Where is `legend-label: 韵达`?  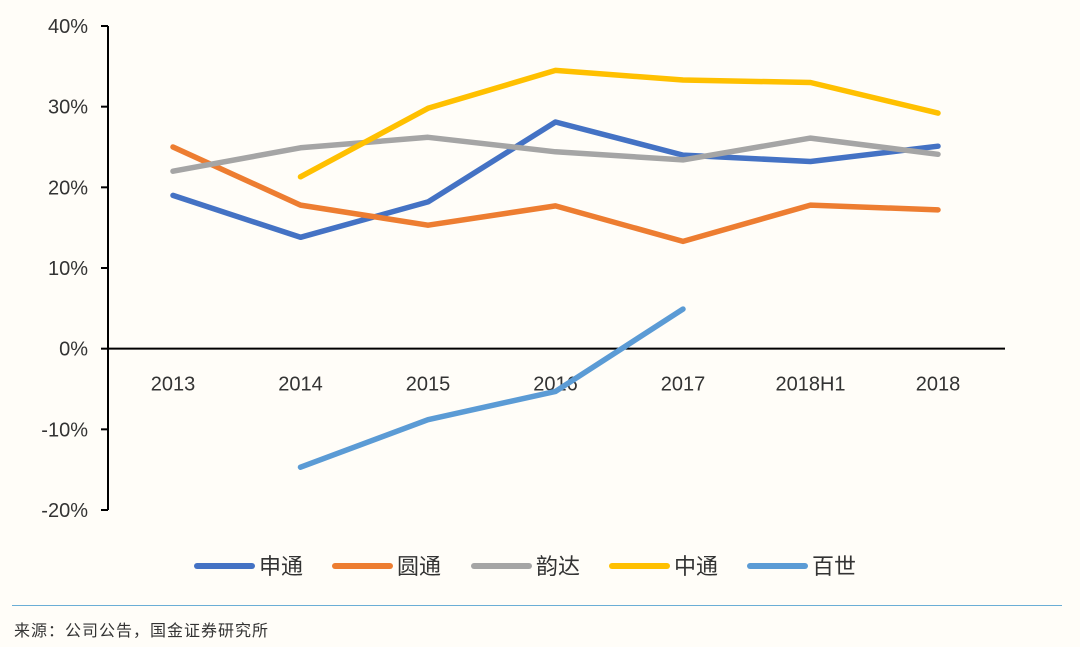 legend-label: 韵达 is located at coordinates (558, 567).